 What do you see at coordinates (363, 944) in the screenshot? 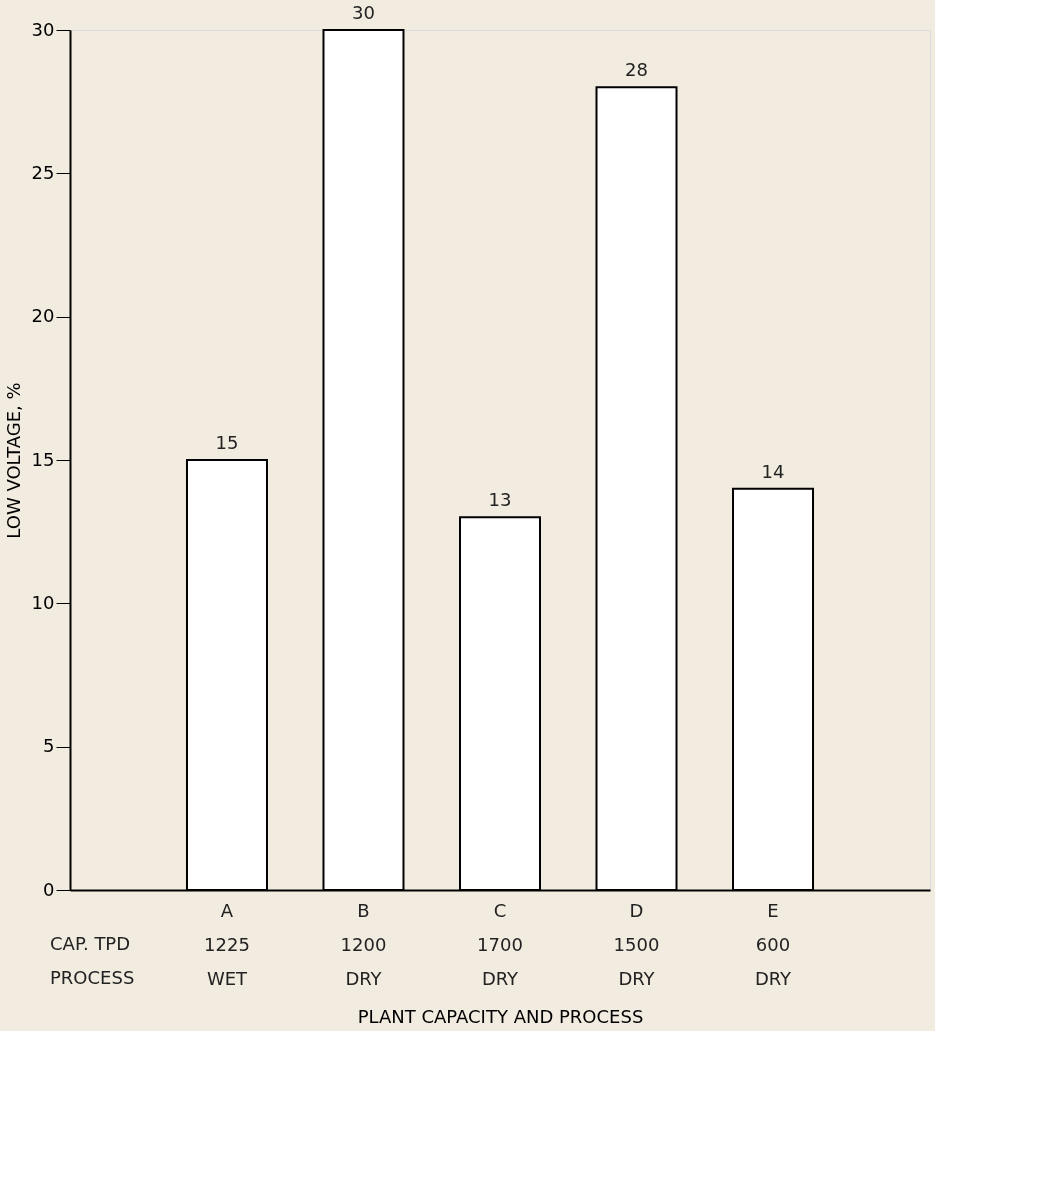
I see `x-tick-label: B 1200 DRY` at bounding box center [363, 944].